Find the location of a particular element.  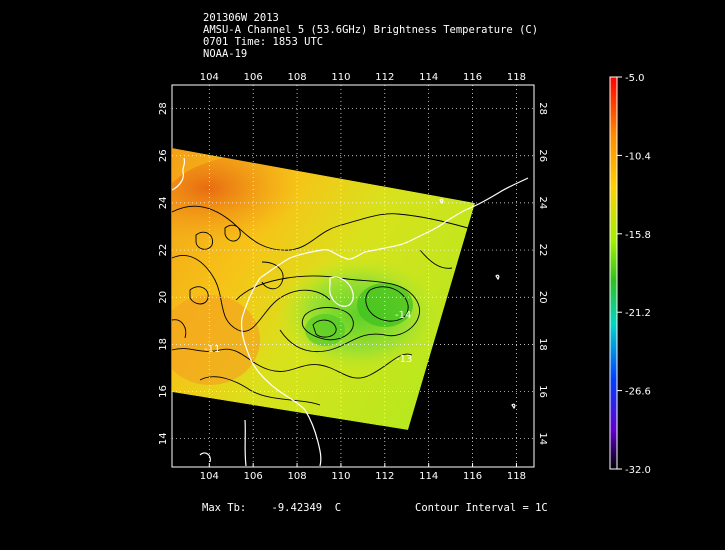

colorbar-label: -21.2 is located at coordinates (638, 313).